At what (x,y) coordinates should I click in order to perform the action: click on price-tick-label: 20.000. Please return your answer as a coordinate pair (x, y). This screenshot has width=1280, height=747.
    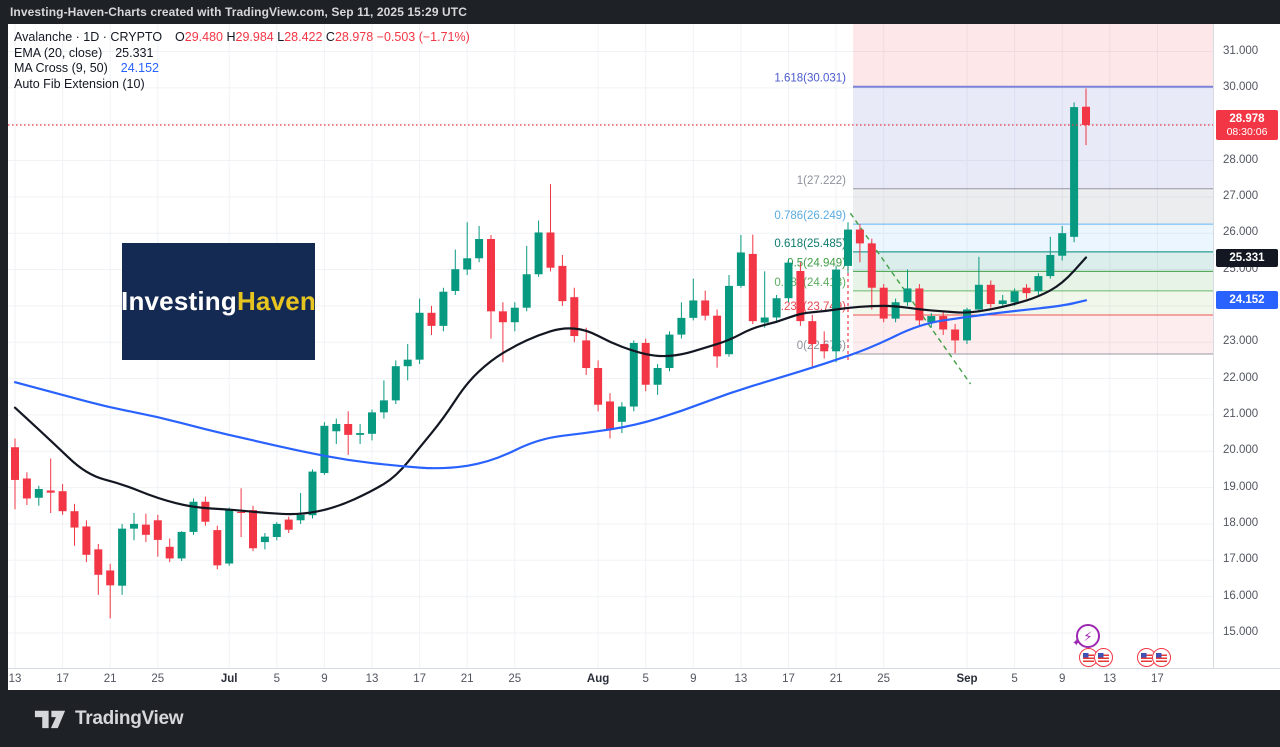
    Looking at the image, I should click on (1241, 450).